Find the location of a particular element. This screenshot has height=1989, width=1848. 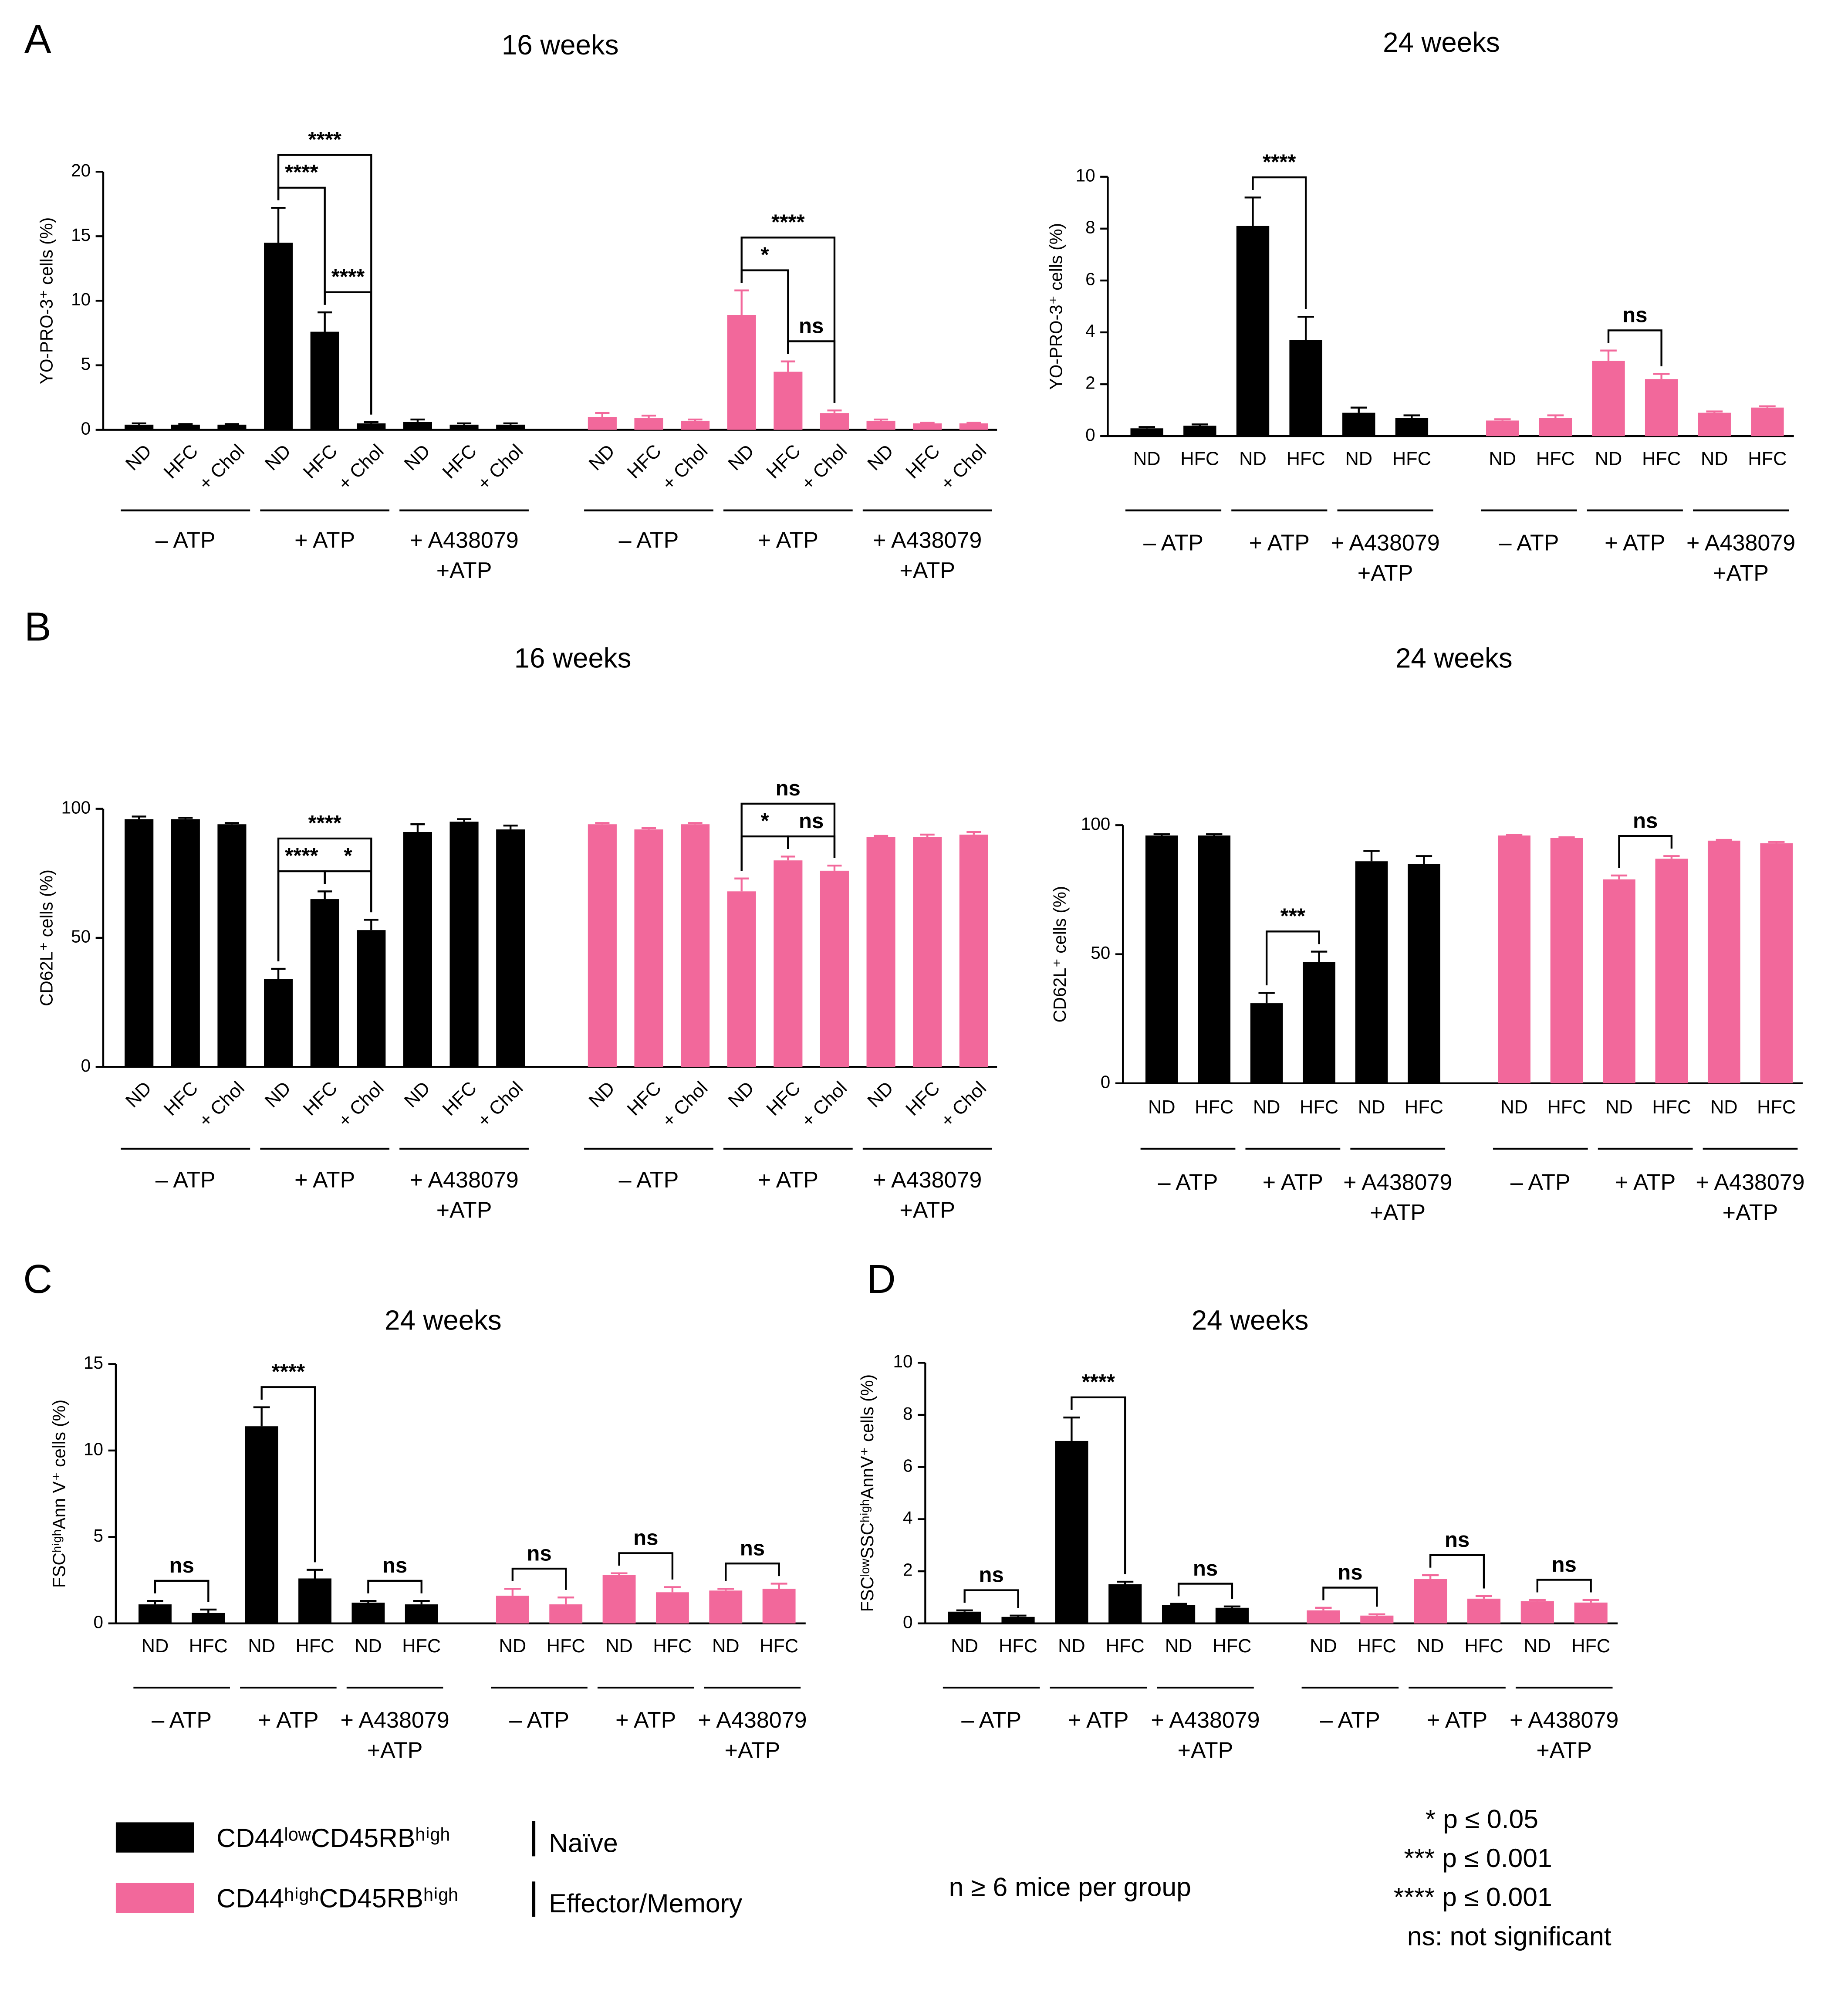

y-axis-label: CD62L⁺ cells (%) is located at coordinates (47, 938).